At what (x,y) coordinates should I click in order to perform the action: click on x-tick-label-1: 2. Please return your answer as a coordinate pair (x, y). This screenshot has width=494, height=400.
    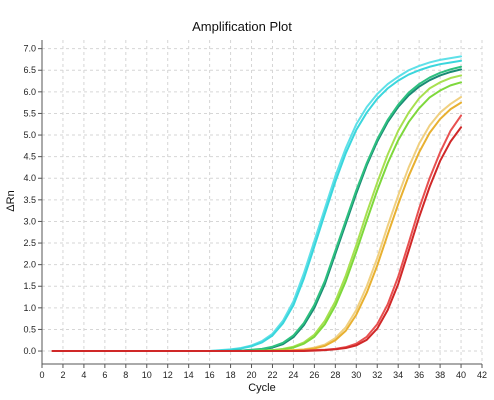
    Looking at the image, I should click on (62, 375).